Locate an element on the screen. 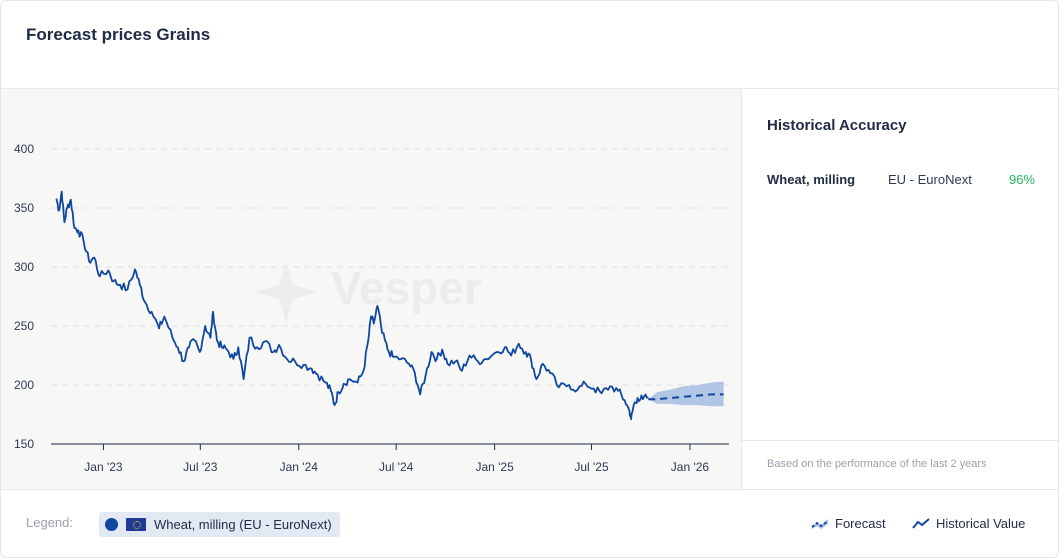  y-tick-label: 200 is located at coordinates (24, 385).